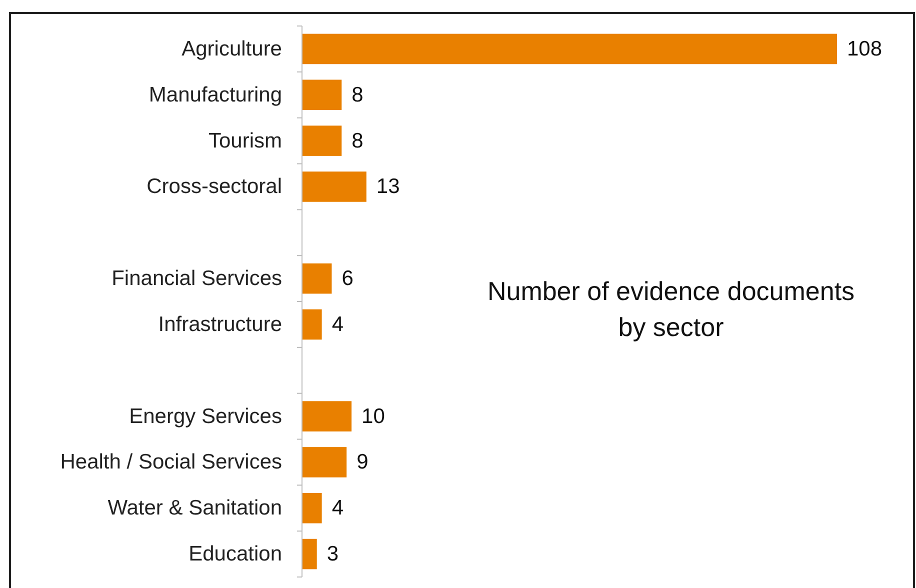 This screenshot has height=588, width=916. What do you see at coordinates (348, 278) in the screenshot?
I see `data-label: 6` at bounding box center [348, 278].